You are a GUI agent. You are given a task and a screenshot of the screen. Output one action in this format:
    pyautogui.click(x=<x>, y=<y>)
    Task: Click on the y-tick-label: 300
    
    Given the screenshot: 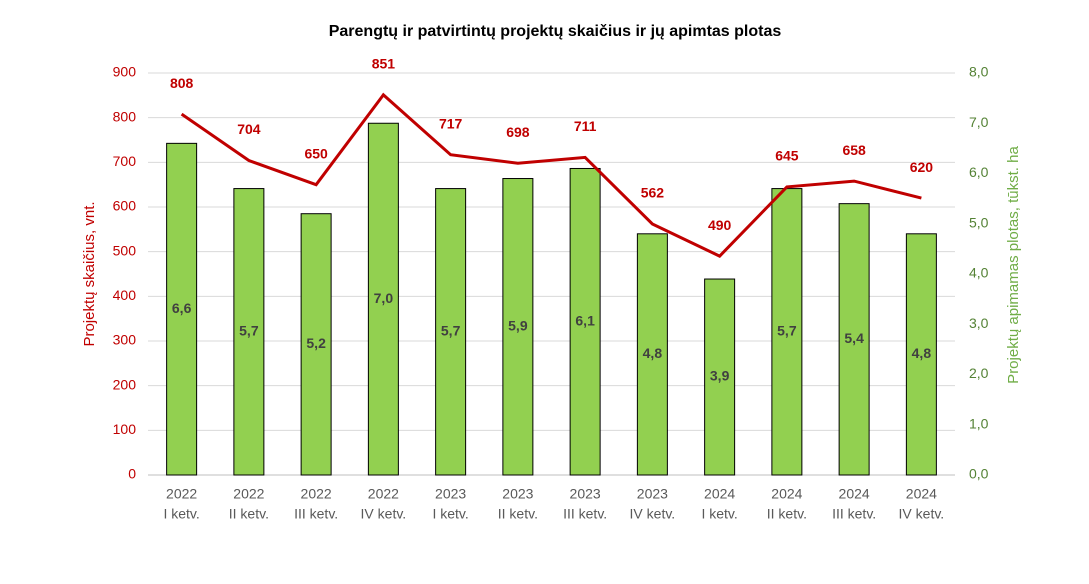 What is the action you would take?
    pyautogui.click(x=125, y=340)
    